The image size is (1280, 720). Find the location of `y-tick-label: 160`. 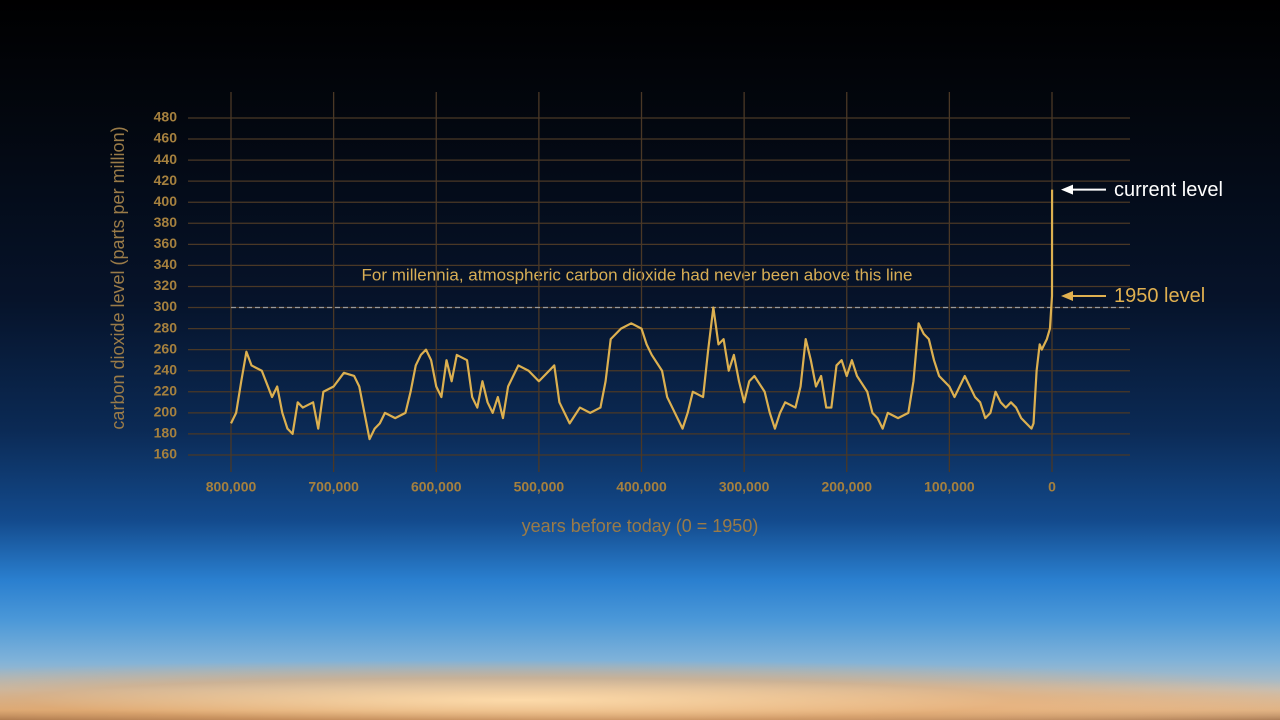

y-tick-label: 160 is located at coordinates (166, 454).